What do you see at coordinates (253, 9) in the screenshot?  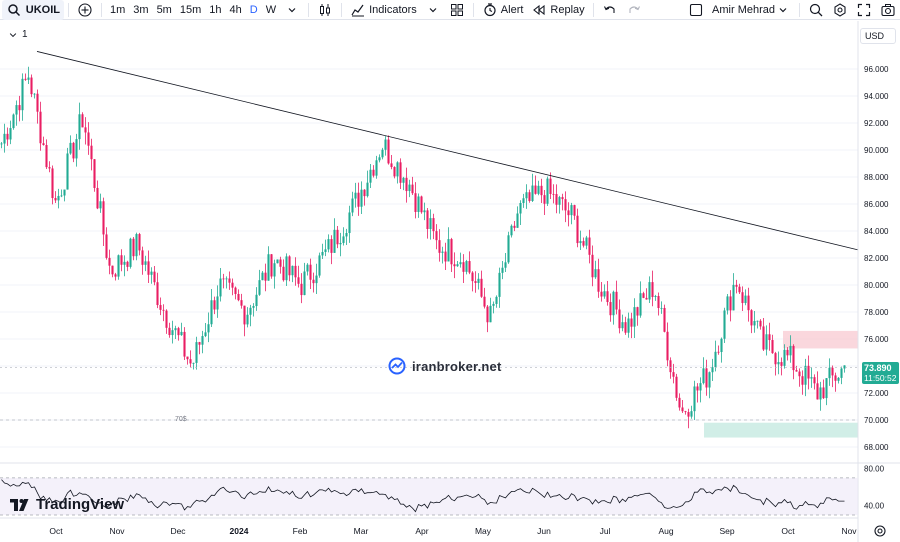 I see `timeframe-D: D` at bounding box center [253, 9].